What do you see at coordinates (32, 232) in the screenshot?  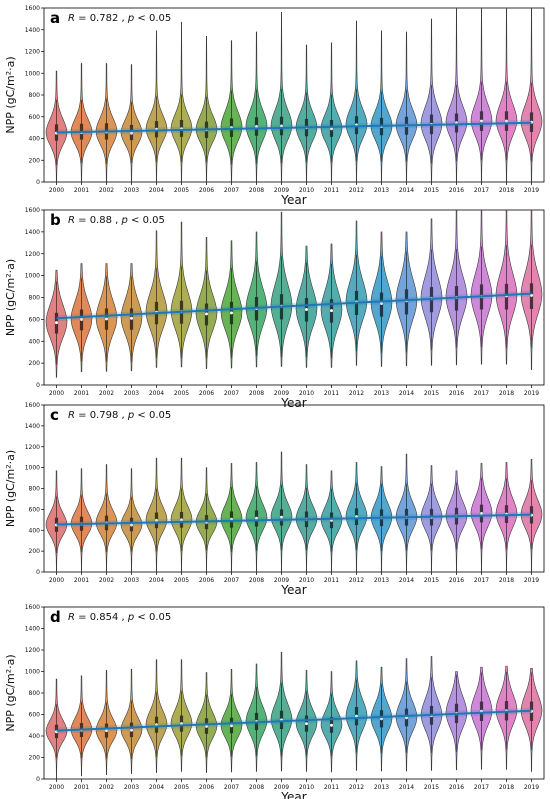 I see `y-tick-label: 1400` at bounding box center [32, 232].